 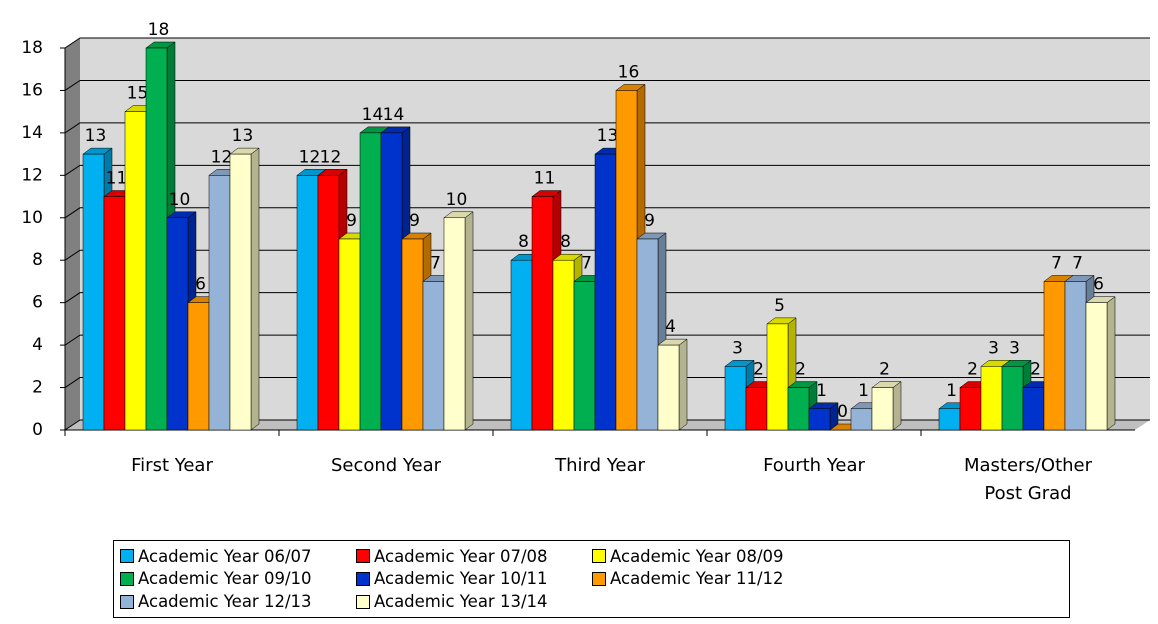 What do you see at coordinates (842, 412) in the screenshot?
I see `data-label: 0` at bounding box center [842, 412].